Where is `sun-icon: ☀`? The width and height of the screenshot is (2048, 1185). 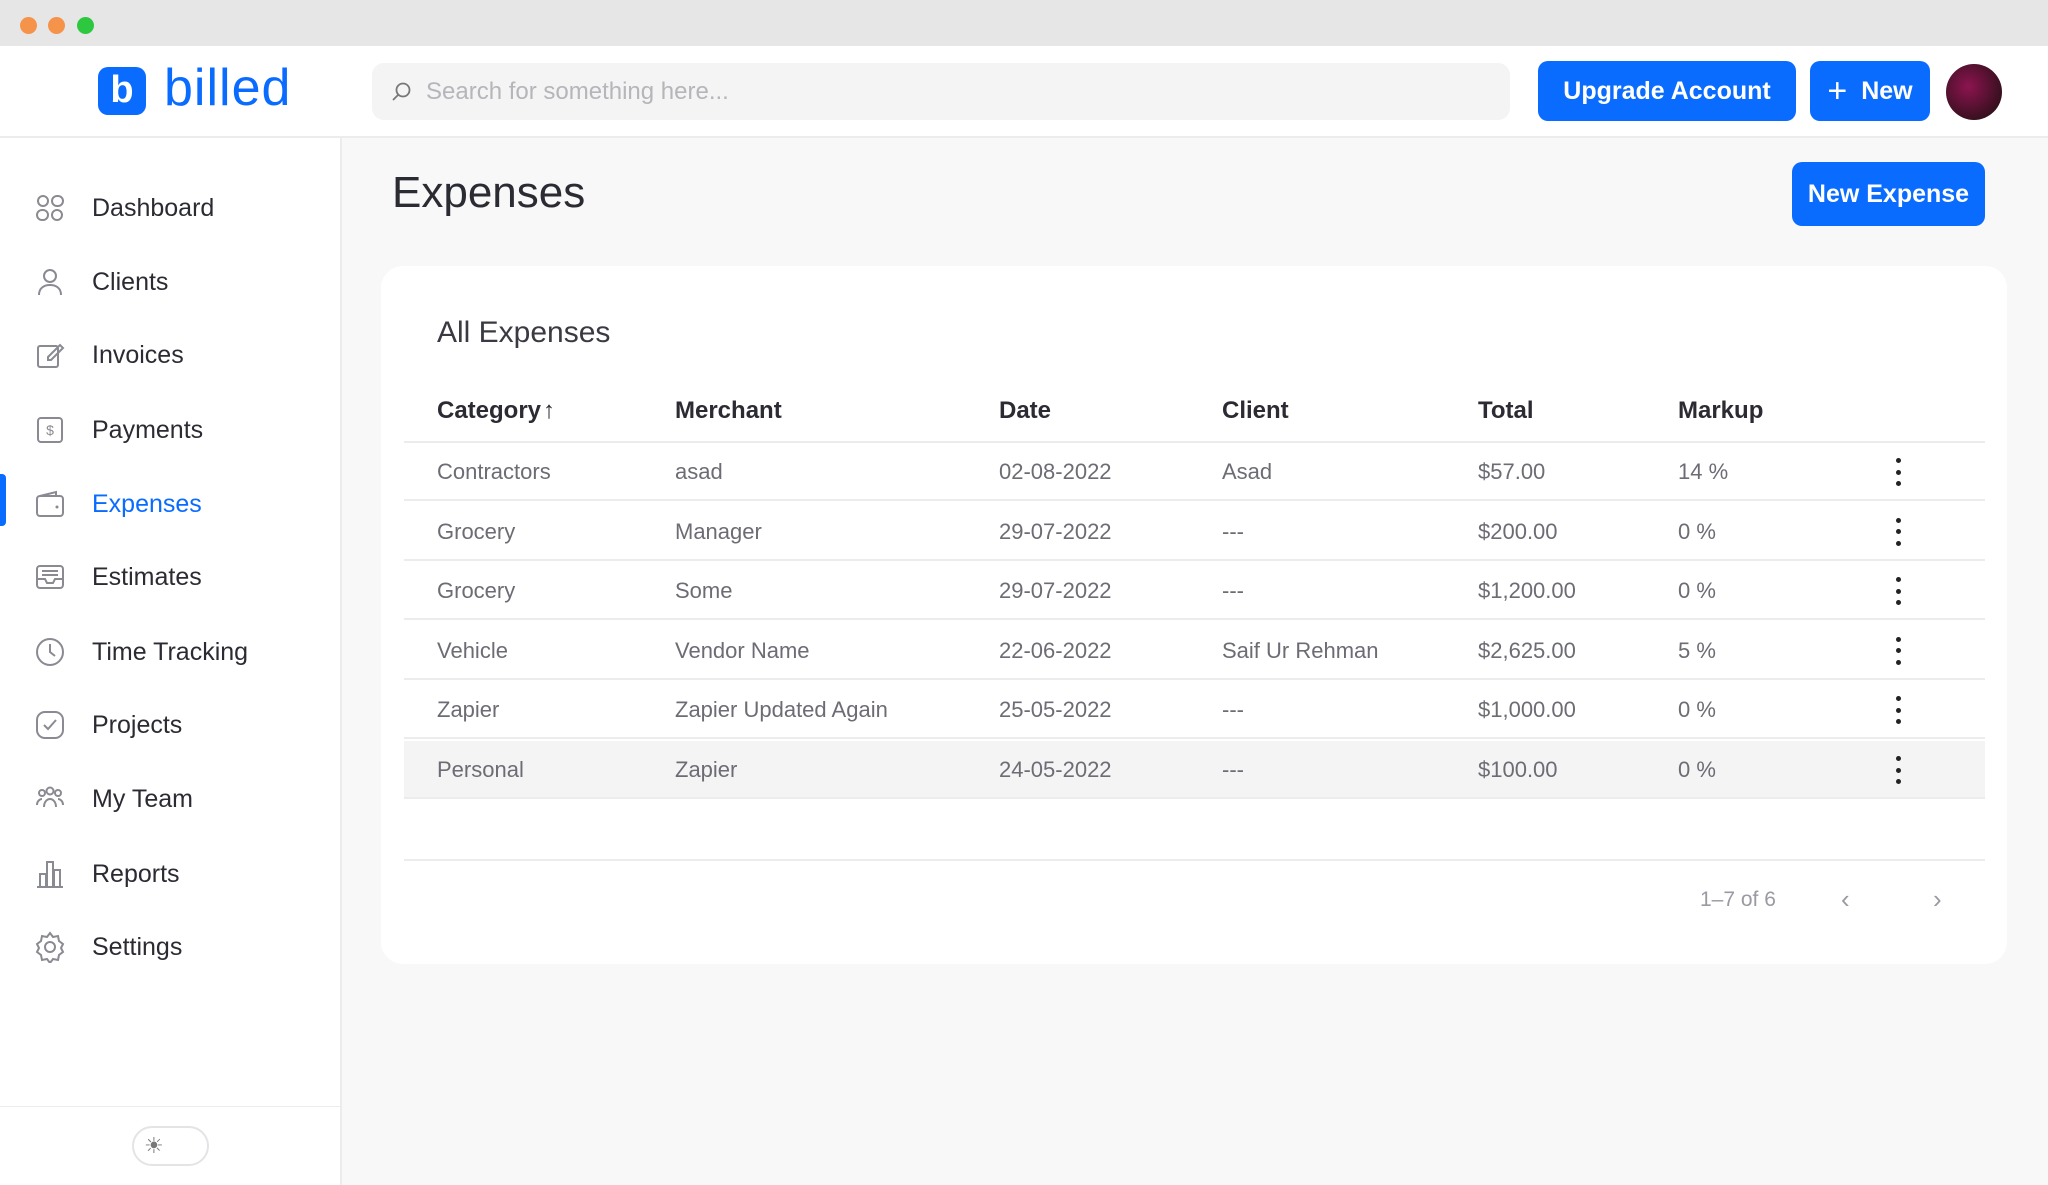 sun-icon: ☀ is located at coordinates (154, 1145).